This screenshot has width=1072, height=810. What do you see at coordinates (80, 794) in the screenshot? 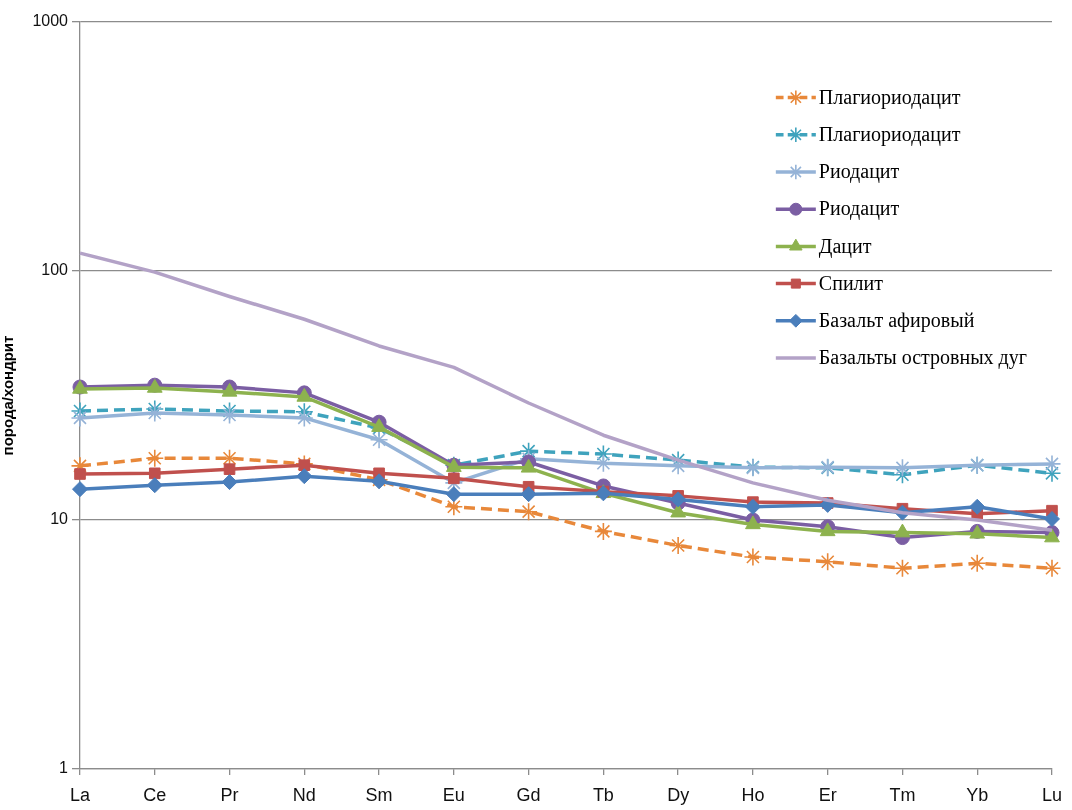
I see `x-tick-label: La` at bounding box center [80, 794].